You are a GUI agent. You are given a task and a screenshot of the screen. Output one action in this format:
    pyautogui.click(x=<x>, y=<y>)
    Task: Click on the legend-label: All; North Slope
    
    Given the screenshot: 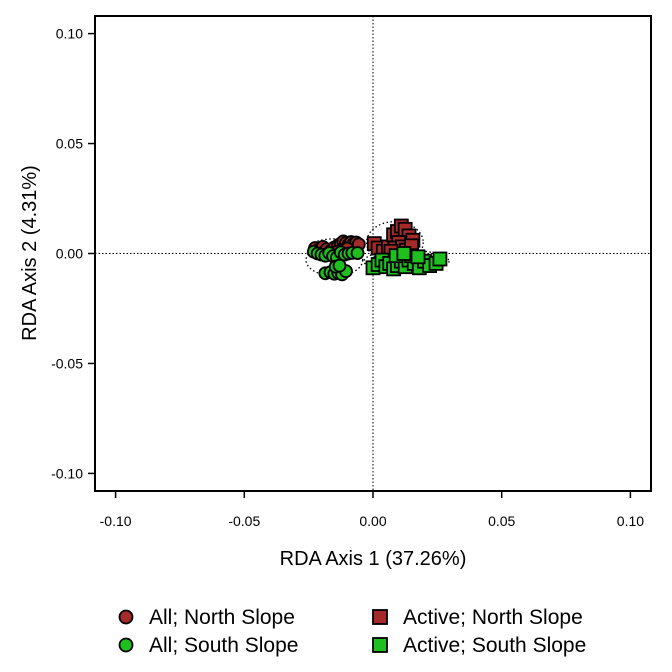 What is the action you would take?
    pyautogui.click(x=222, y=617)
    